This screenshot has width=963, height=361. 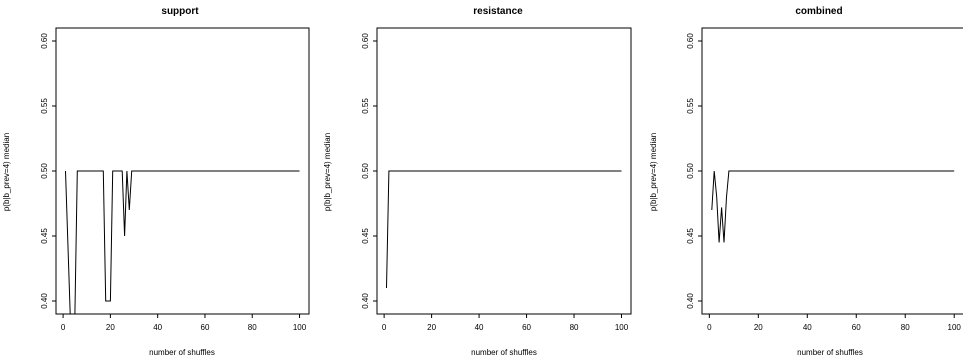 What do you see at coordinates (818, 11) in the screenshot?
I see `chart-title: combined` at bounding box center [818, 11].